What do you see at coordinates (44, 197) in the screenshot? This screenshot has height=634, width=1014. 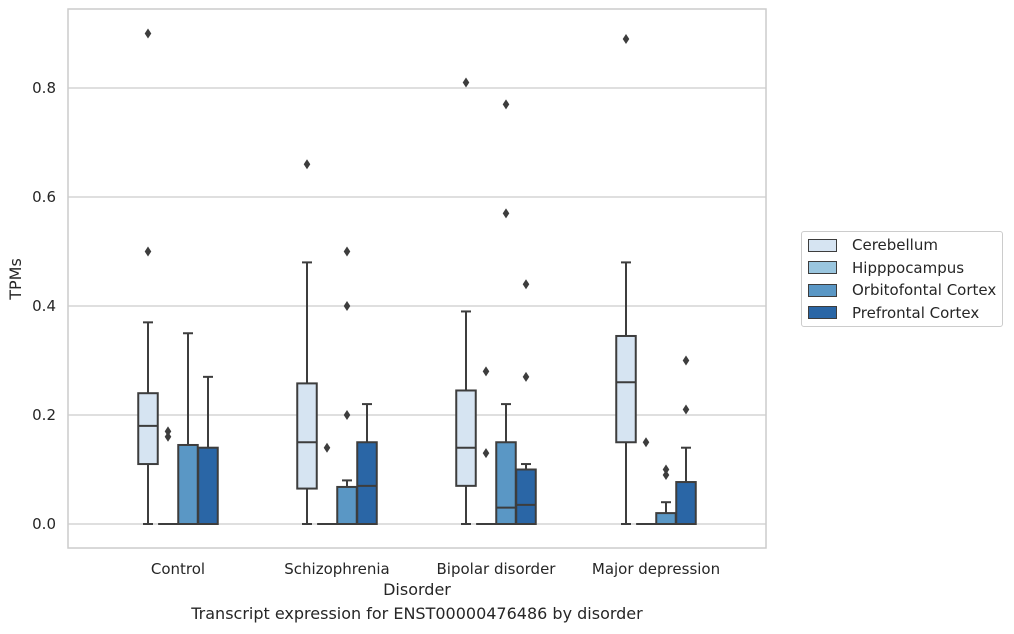 I see `y-tick-label: 0.6` at bounding box center [44, 197].